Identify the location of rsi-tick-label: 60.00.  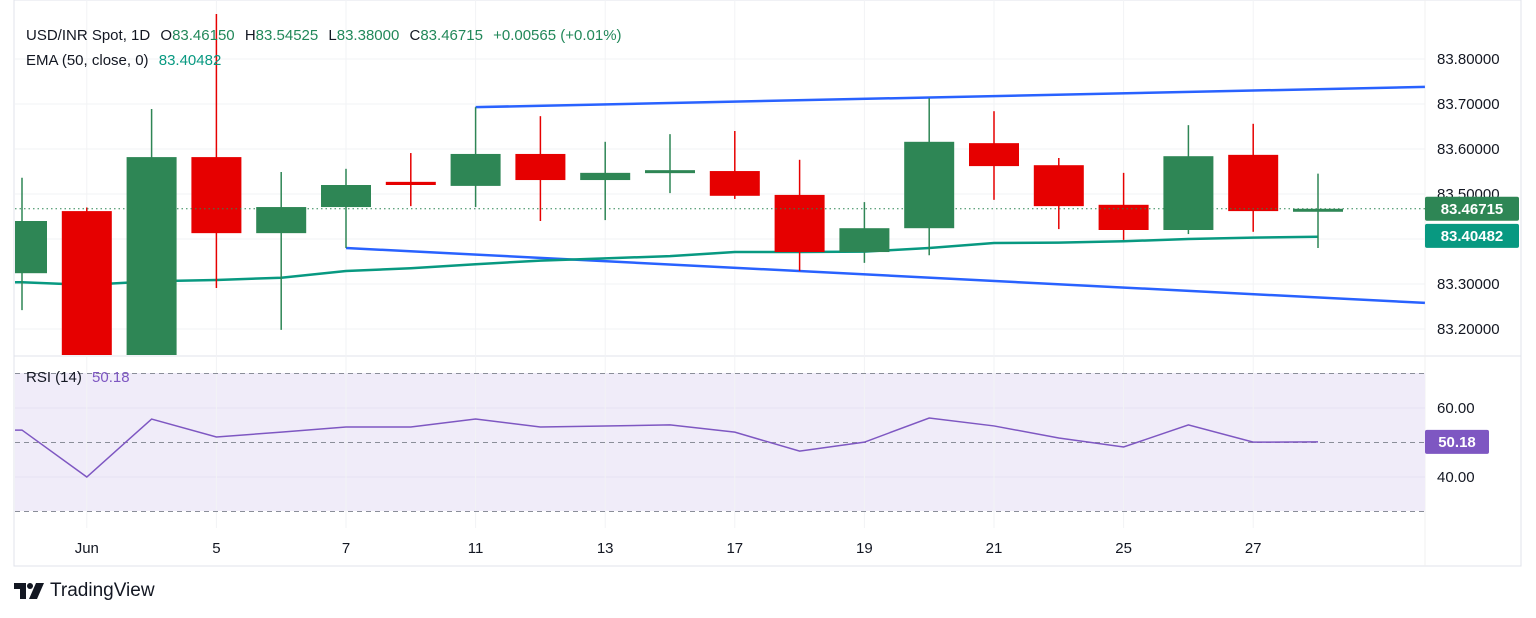
(1456, 408).